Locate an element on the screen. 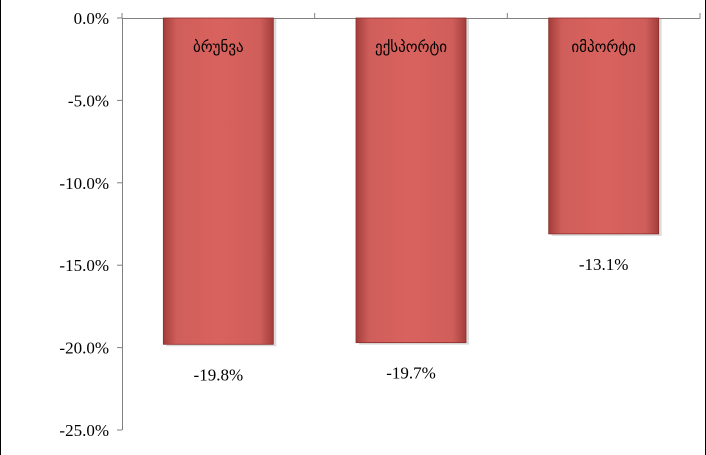 The height and width of the screenshot is (455, 706). y-tick-label: -15.0% is located at coordinates (84, 265).